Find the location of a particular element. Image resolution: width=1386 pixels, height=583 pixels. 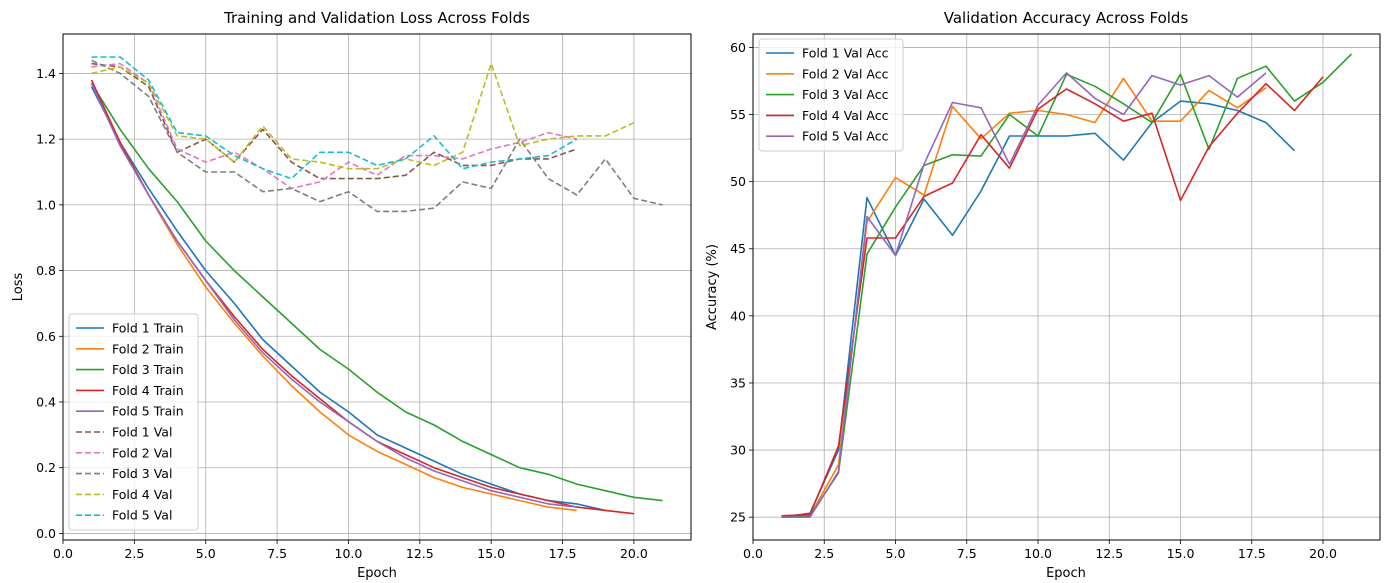

loss-x-axis-label: Epoch is located at coordinates (377, 573).